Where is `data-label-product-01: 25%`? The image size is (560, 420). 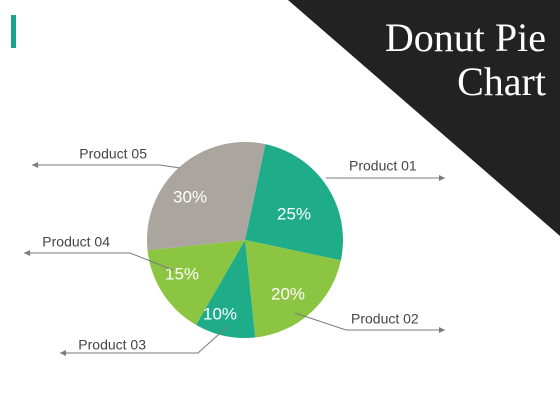
data-label-product-01: 25% is located at coordinates (294, 213).